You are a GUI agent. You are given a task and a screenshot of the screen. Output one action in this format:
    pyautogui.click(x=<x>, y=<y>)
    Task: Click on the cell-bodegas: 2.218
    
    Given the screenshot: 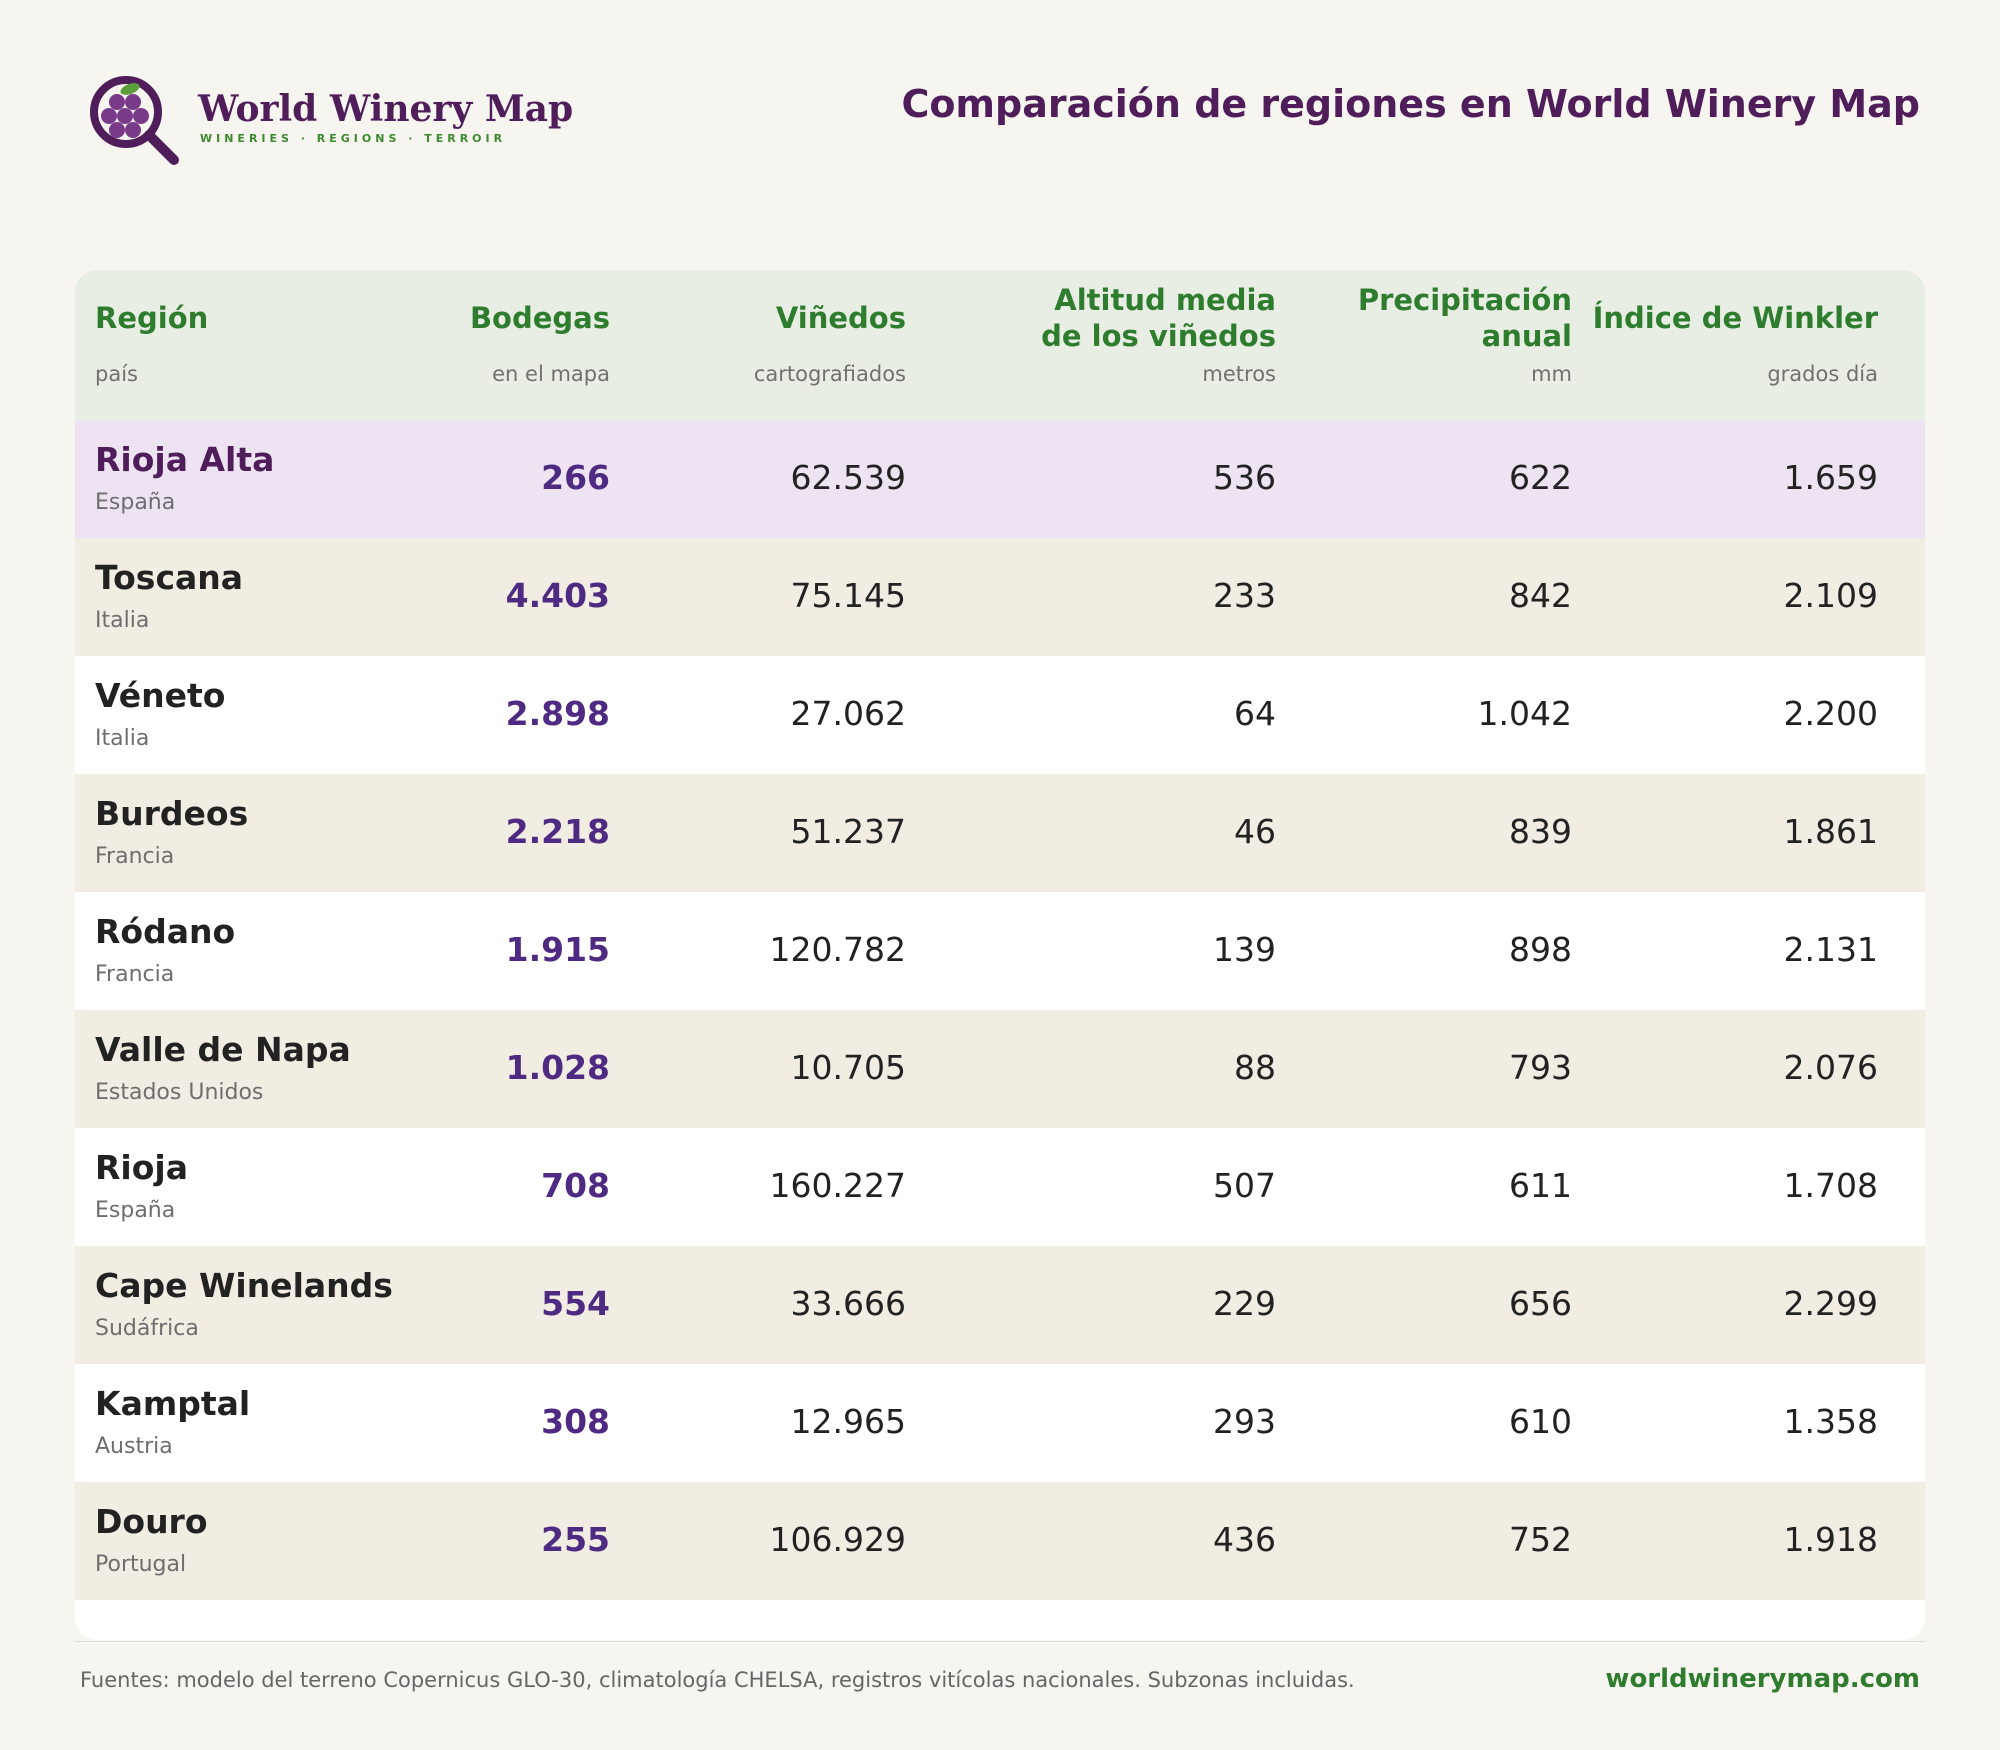 What is the action you would take?
    pyautogui.click(x=557, y=831)
    